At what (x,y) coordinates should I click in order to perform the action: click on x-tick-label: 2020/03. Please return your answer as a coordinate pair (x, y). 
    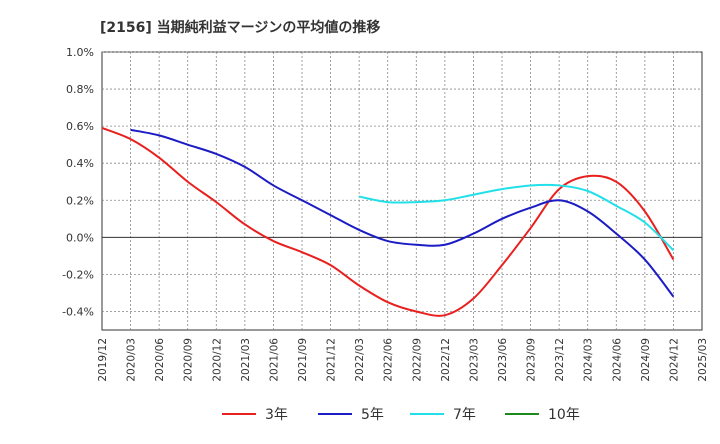
    Looking at the image, I should click on (132, 360).